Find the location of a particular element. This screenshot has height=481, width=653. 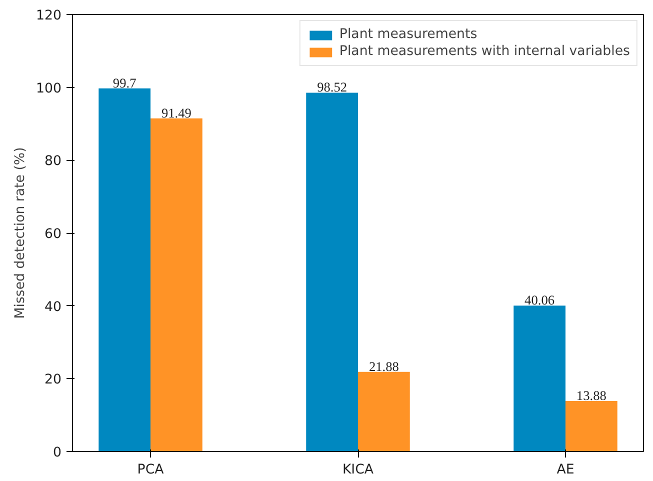

y-tick-label: 20 is located at coordinates (53, 380).